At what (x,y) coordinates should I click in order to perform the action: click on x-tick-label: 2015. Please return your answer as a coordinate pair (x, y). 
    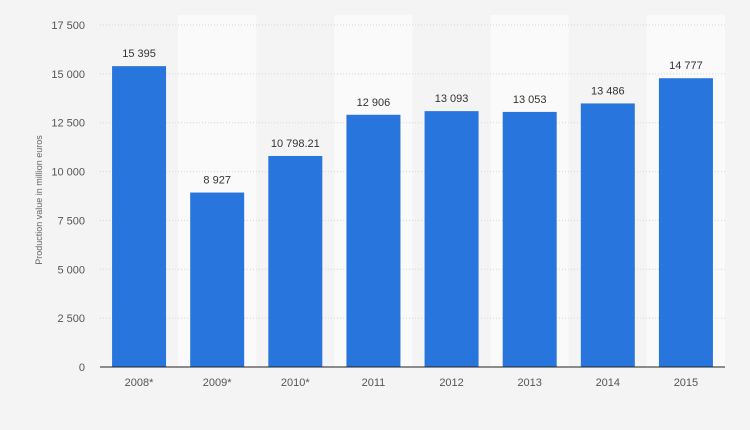
    Looking at the image, I should click on (686, 383).